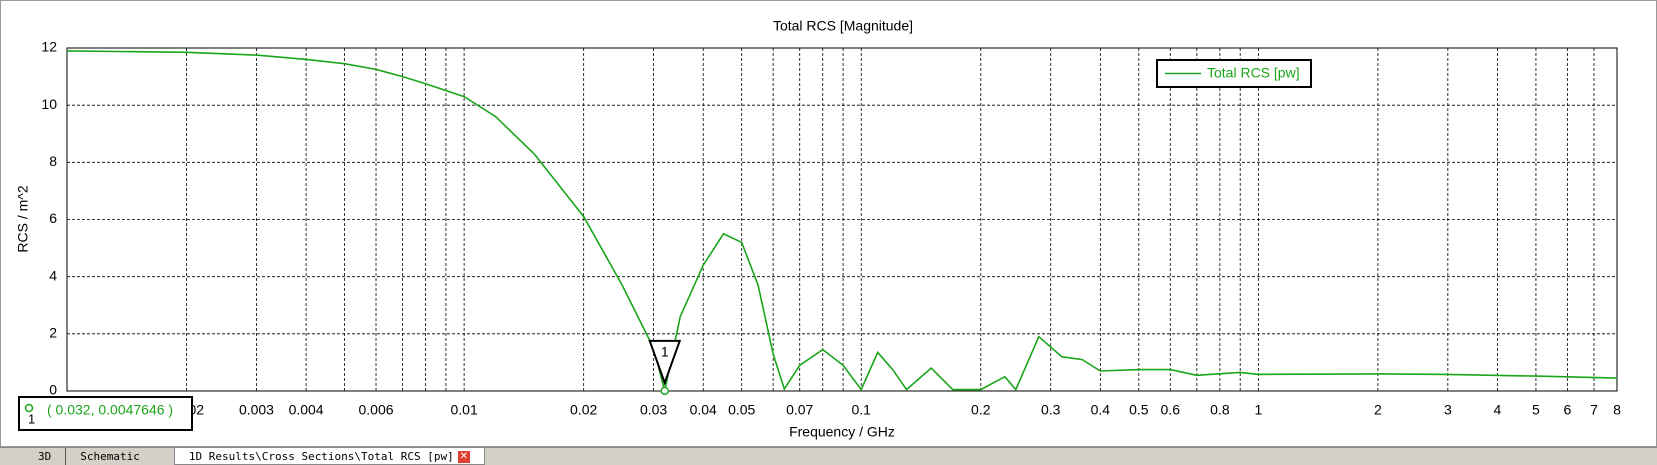 This screenshot has height=465, width=1657. Describe the element at coordinates (49, 47) in the screenshot. I see `y-tick-label: 12` at that location.